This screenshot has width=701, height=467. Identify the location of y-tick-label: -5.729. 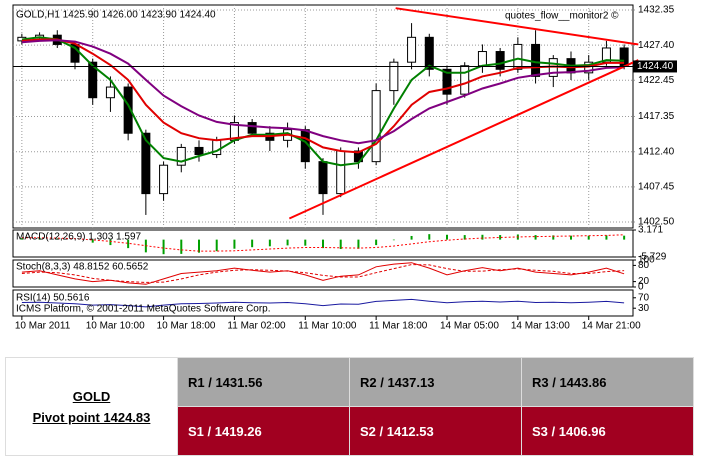
(652, 257).